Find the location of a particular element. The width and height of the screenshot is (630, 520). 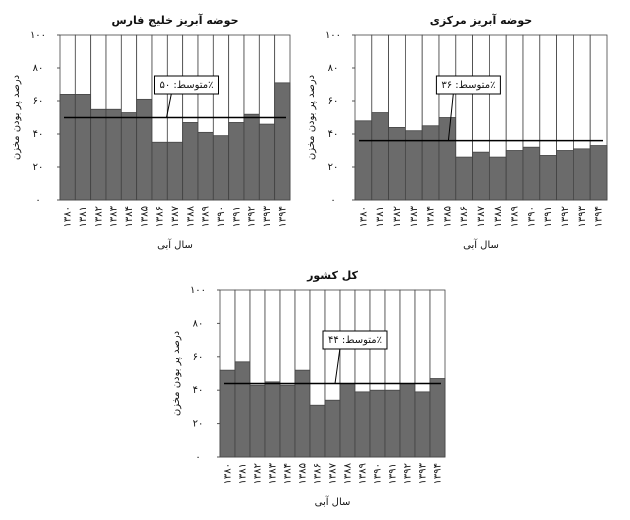

chart-title: کل کشور is located at coordinates (332, 275).